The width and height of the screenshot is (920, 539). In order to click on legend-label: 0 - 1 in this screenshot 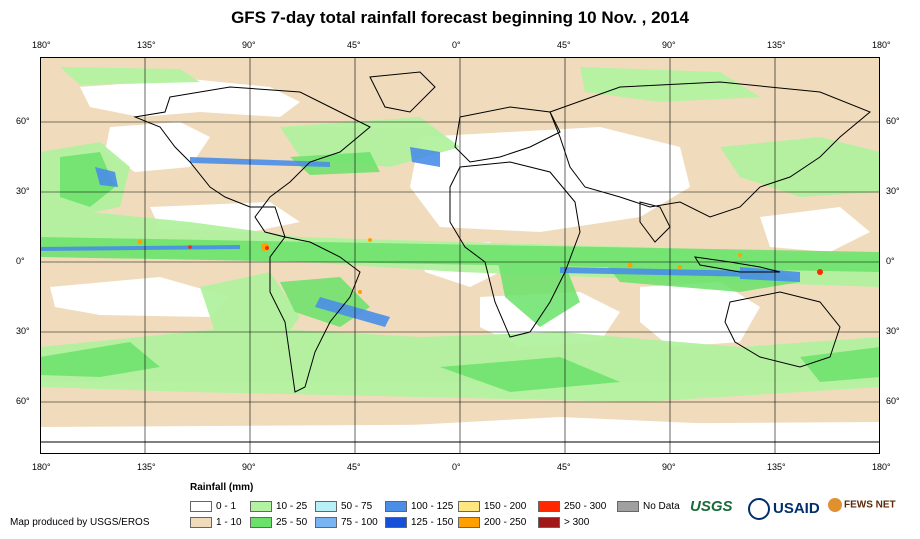, I will do `click(226, 506)`.